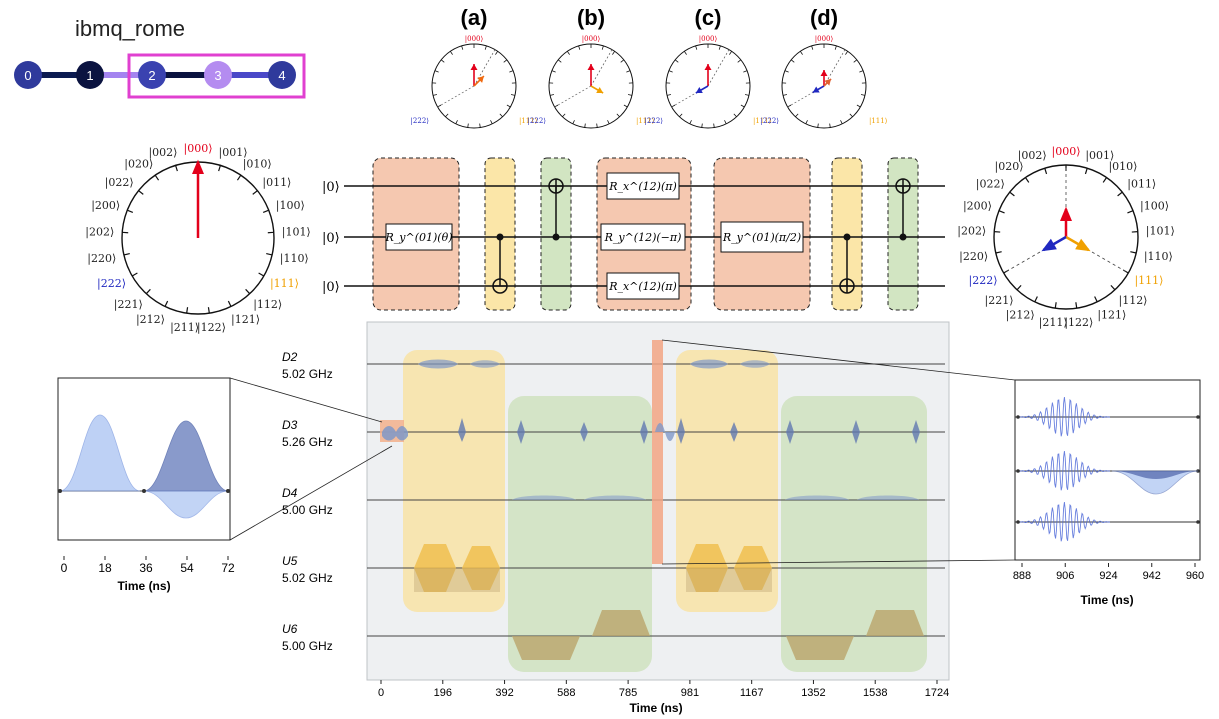  I want to click on qubit-4-label: 4, so click(281, 75).